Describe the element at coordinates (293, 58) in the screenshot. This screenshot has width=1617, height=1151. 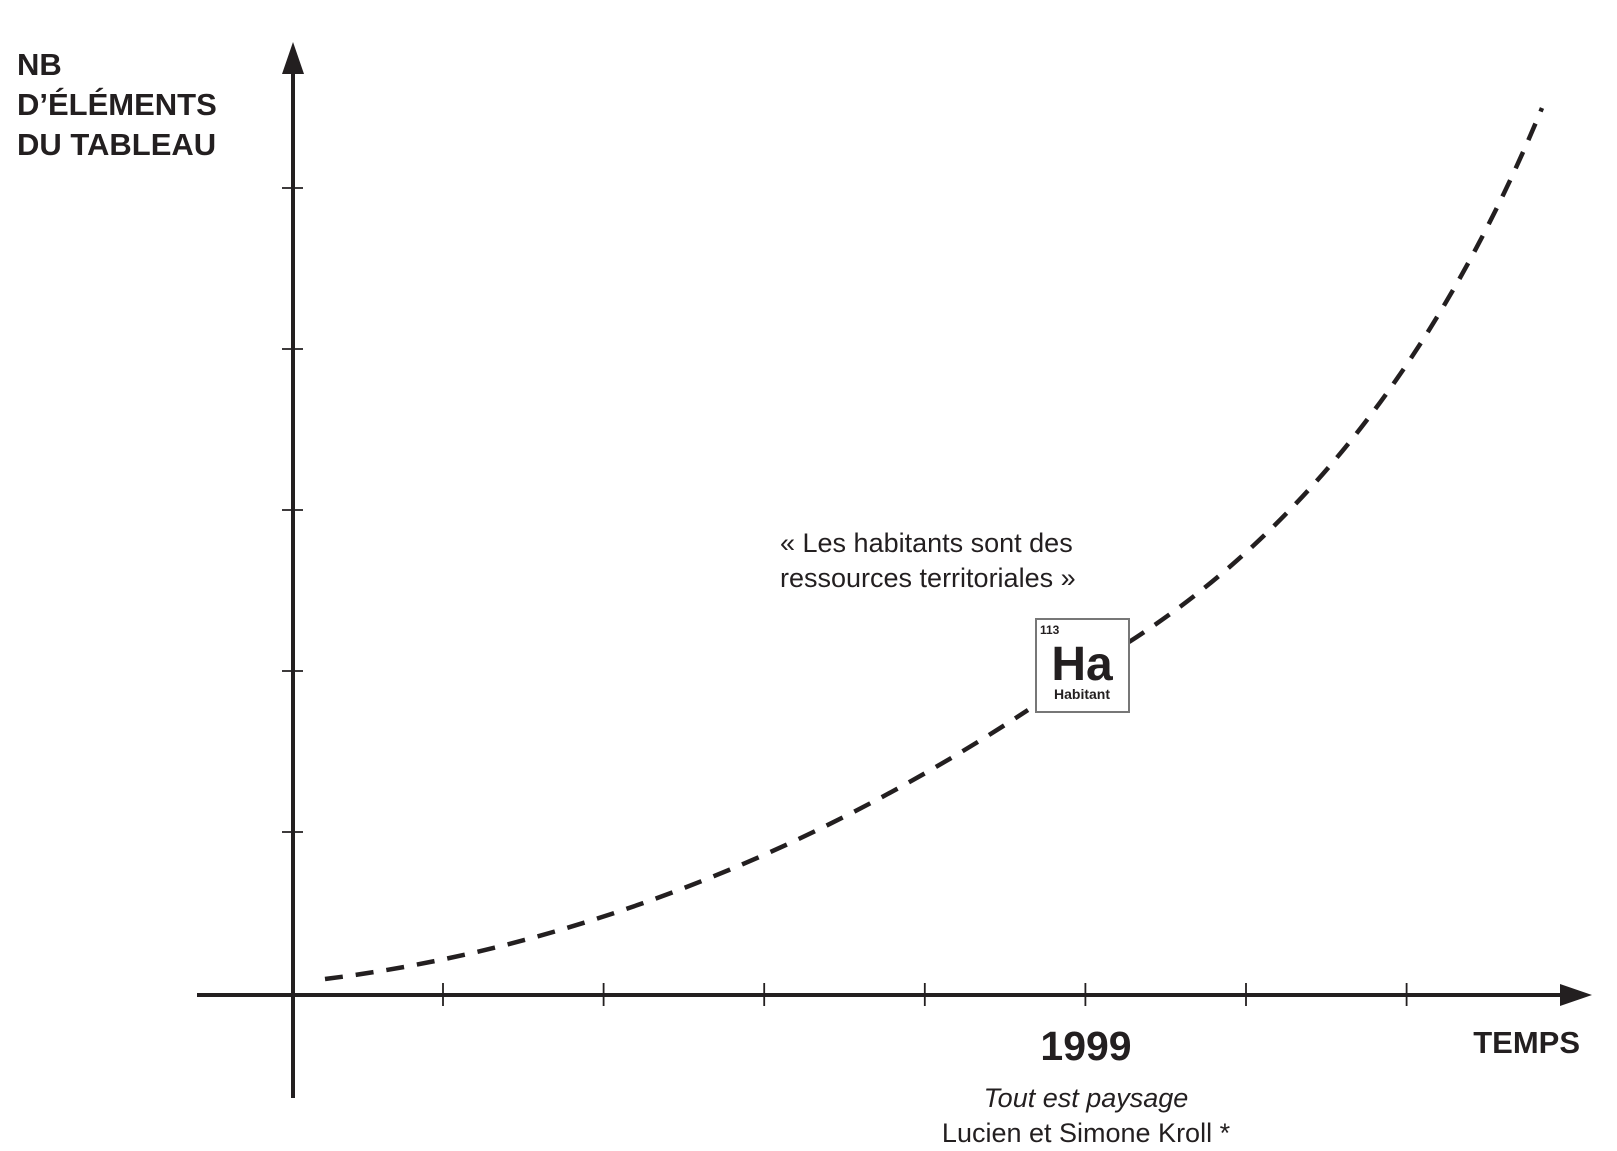
I see `y-axis-arrow` at that location.